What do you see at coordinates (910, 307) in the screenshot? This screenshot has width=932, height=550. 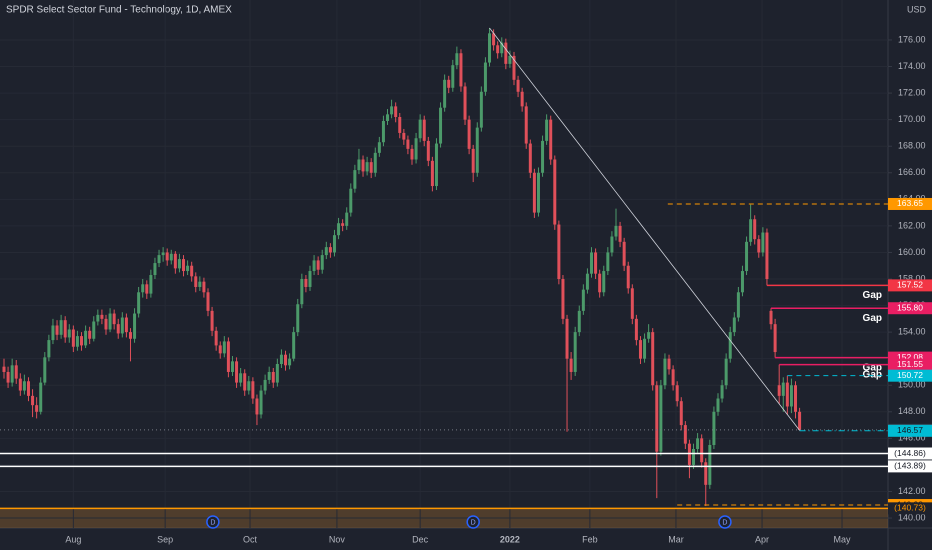 I see `price-tag-label: 155.80` at bounding box center [910, 307].